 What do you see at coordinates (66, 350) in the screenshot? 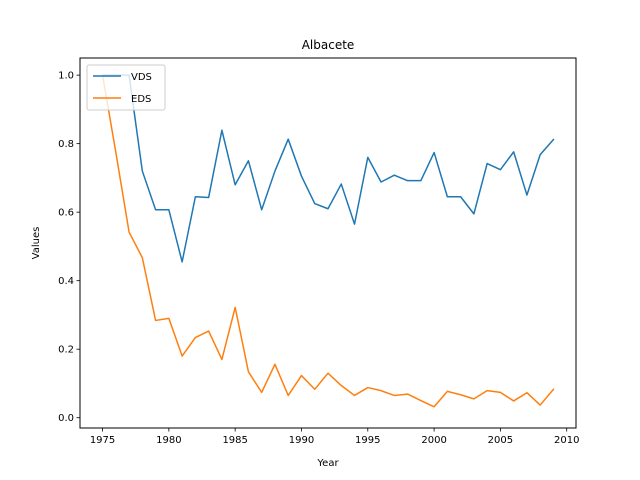
I see `y-tick-label: 0.2` at bounding box center [66, 350].